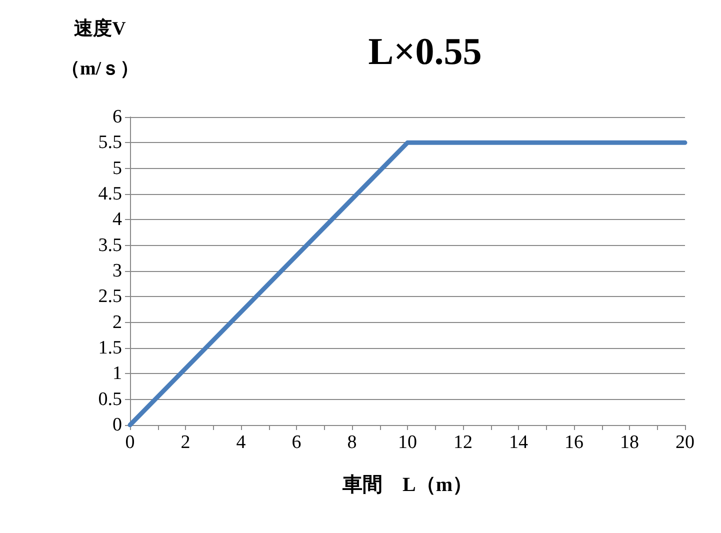 Image resolution: width=721 pixels, height=533 pixels. I want to click on x-tick-label: 14, so click(518, 442).